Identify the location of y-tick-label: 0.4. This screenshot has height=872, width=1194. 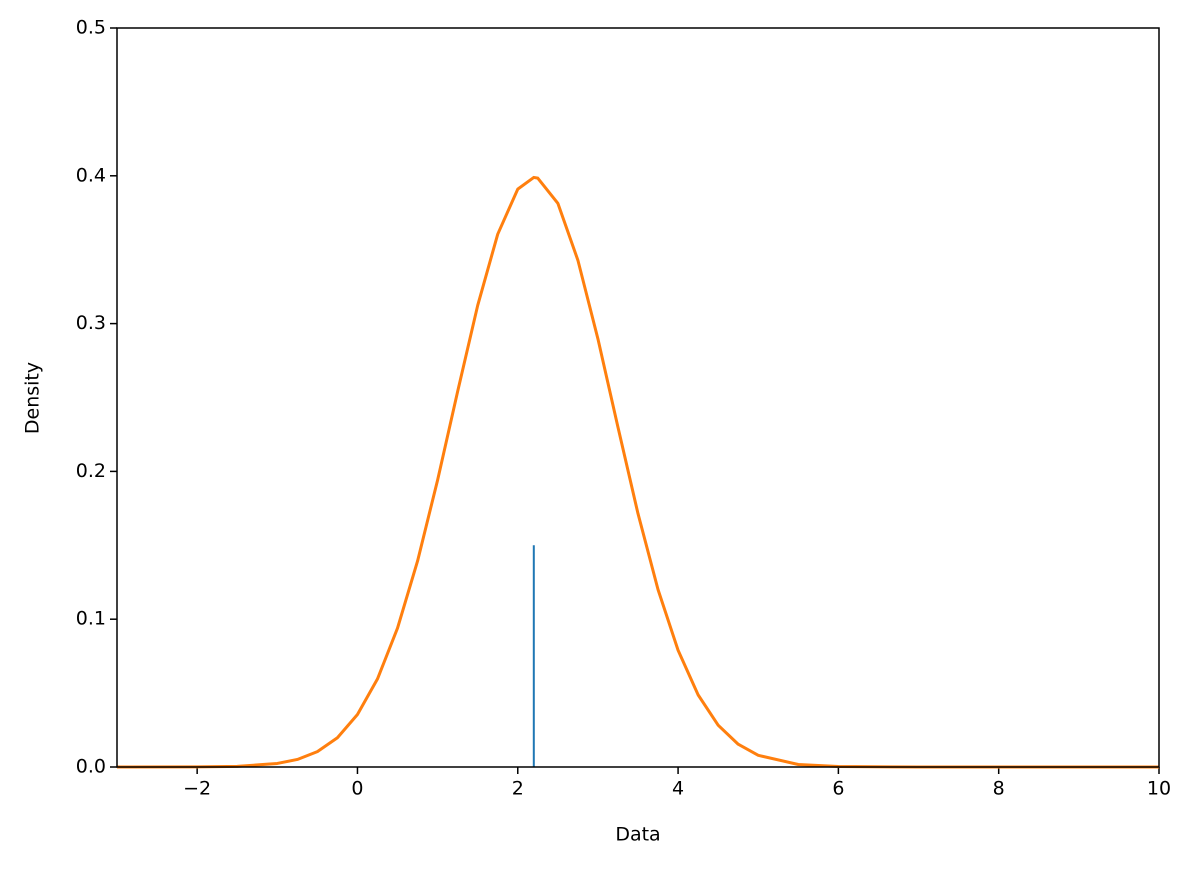
(91, 175).